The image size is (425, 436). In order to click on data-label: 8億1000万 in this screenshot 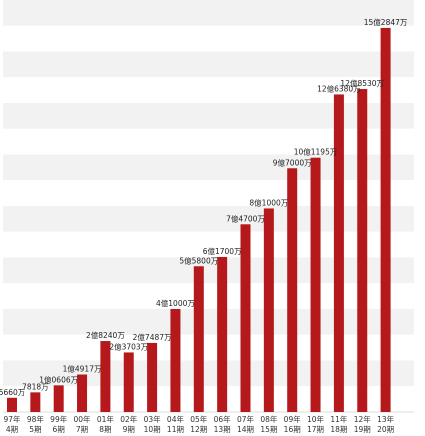, I will do `click(268, 202)`.